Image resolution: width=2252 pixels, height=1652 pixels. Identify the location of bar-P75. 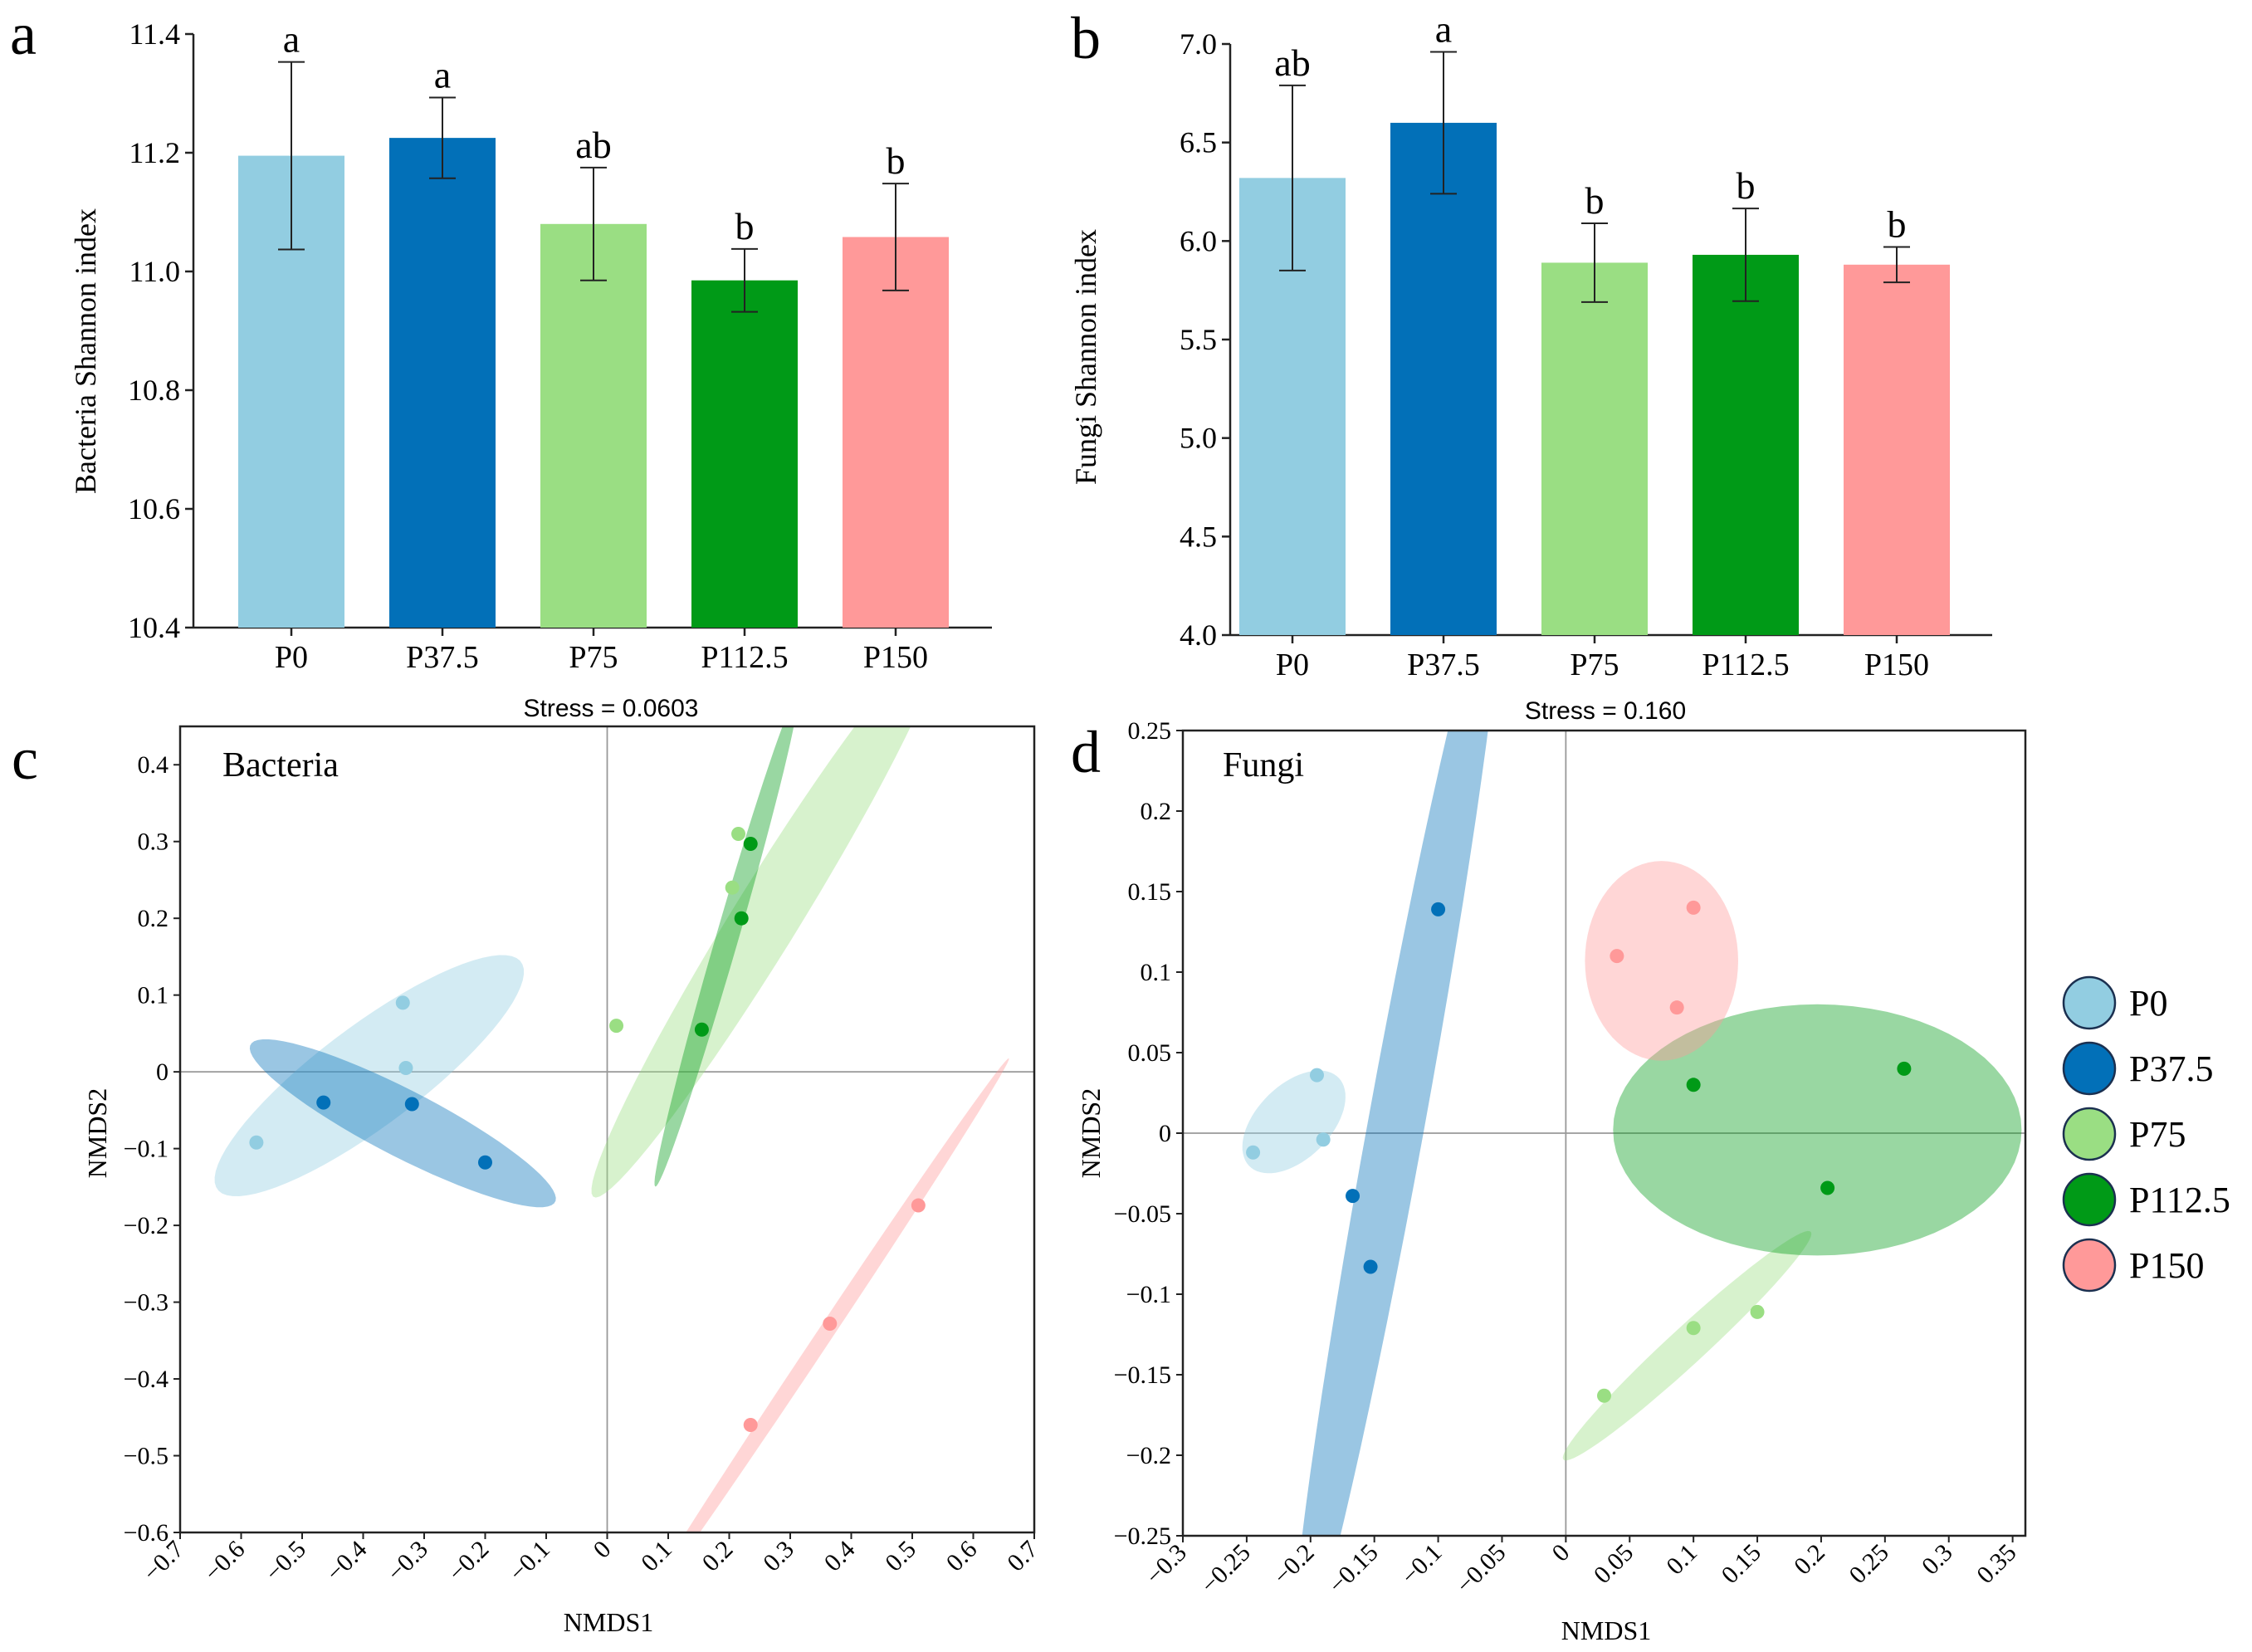
(1594, 448).